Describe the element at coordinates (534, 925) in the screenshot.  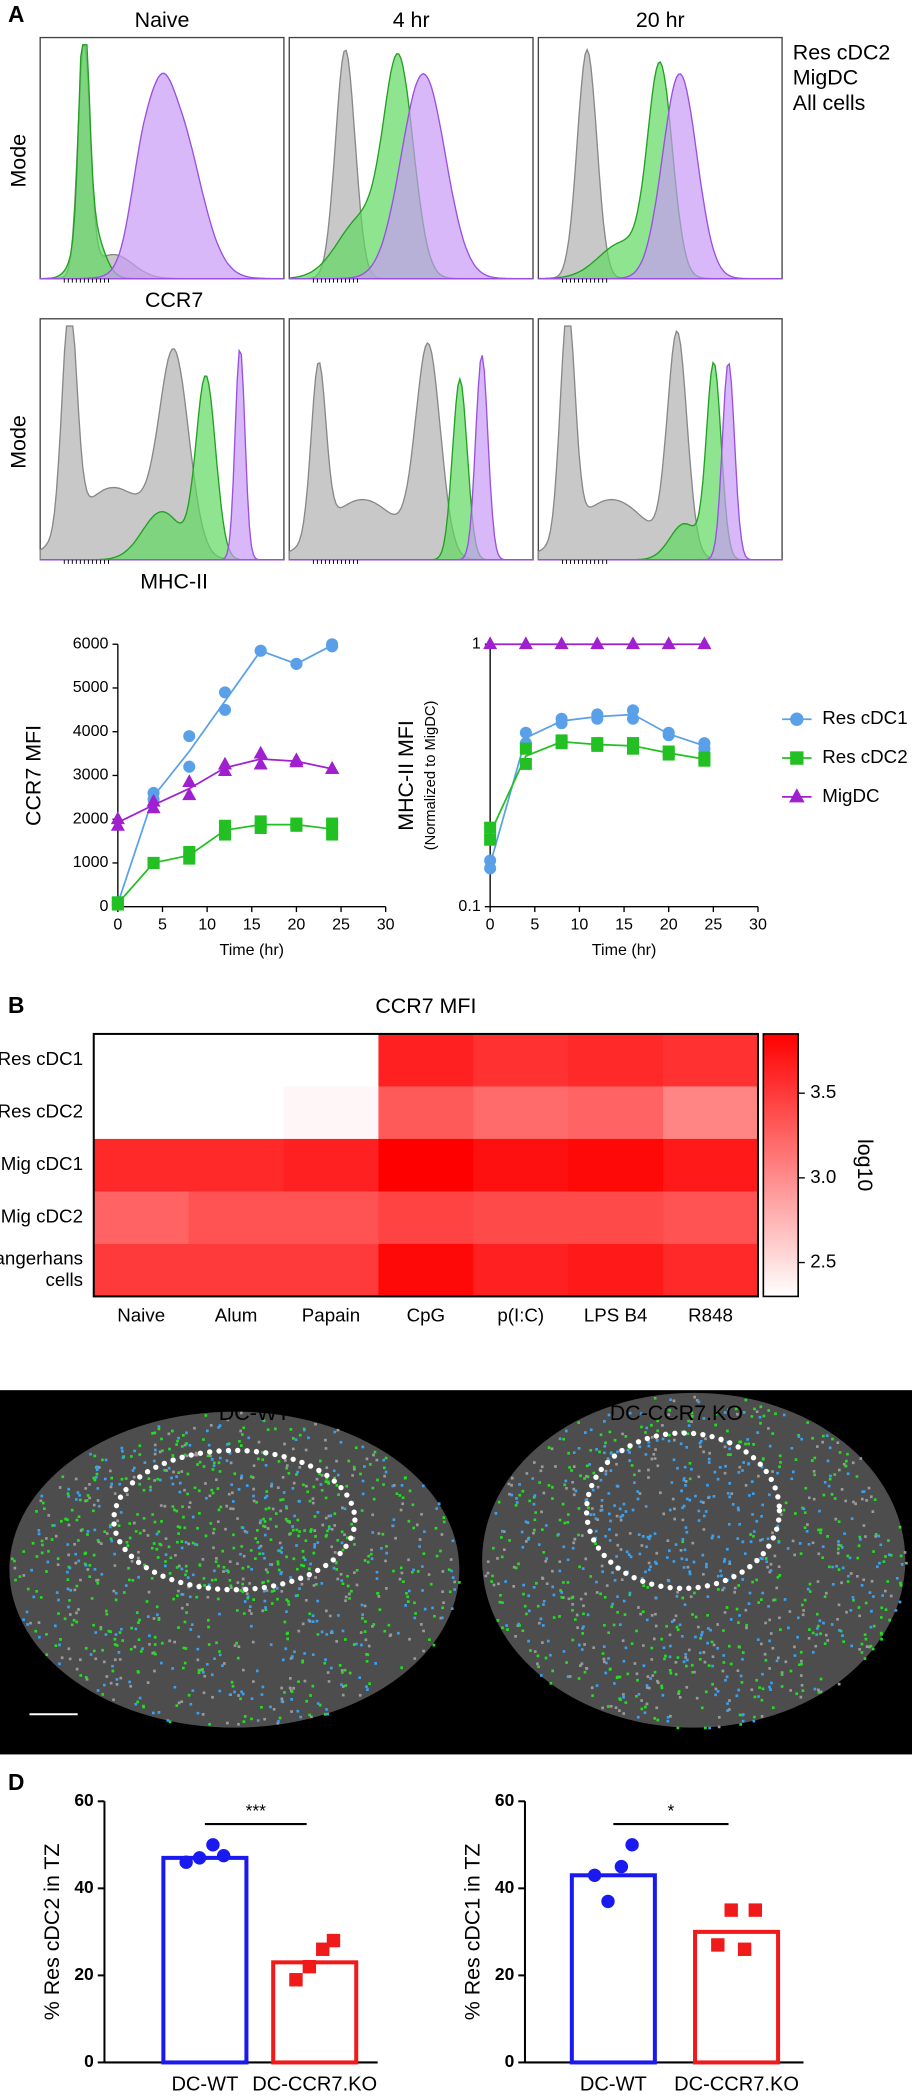
I see `x-tick-label: 5` at that location.